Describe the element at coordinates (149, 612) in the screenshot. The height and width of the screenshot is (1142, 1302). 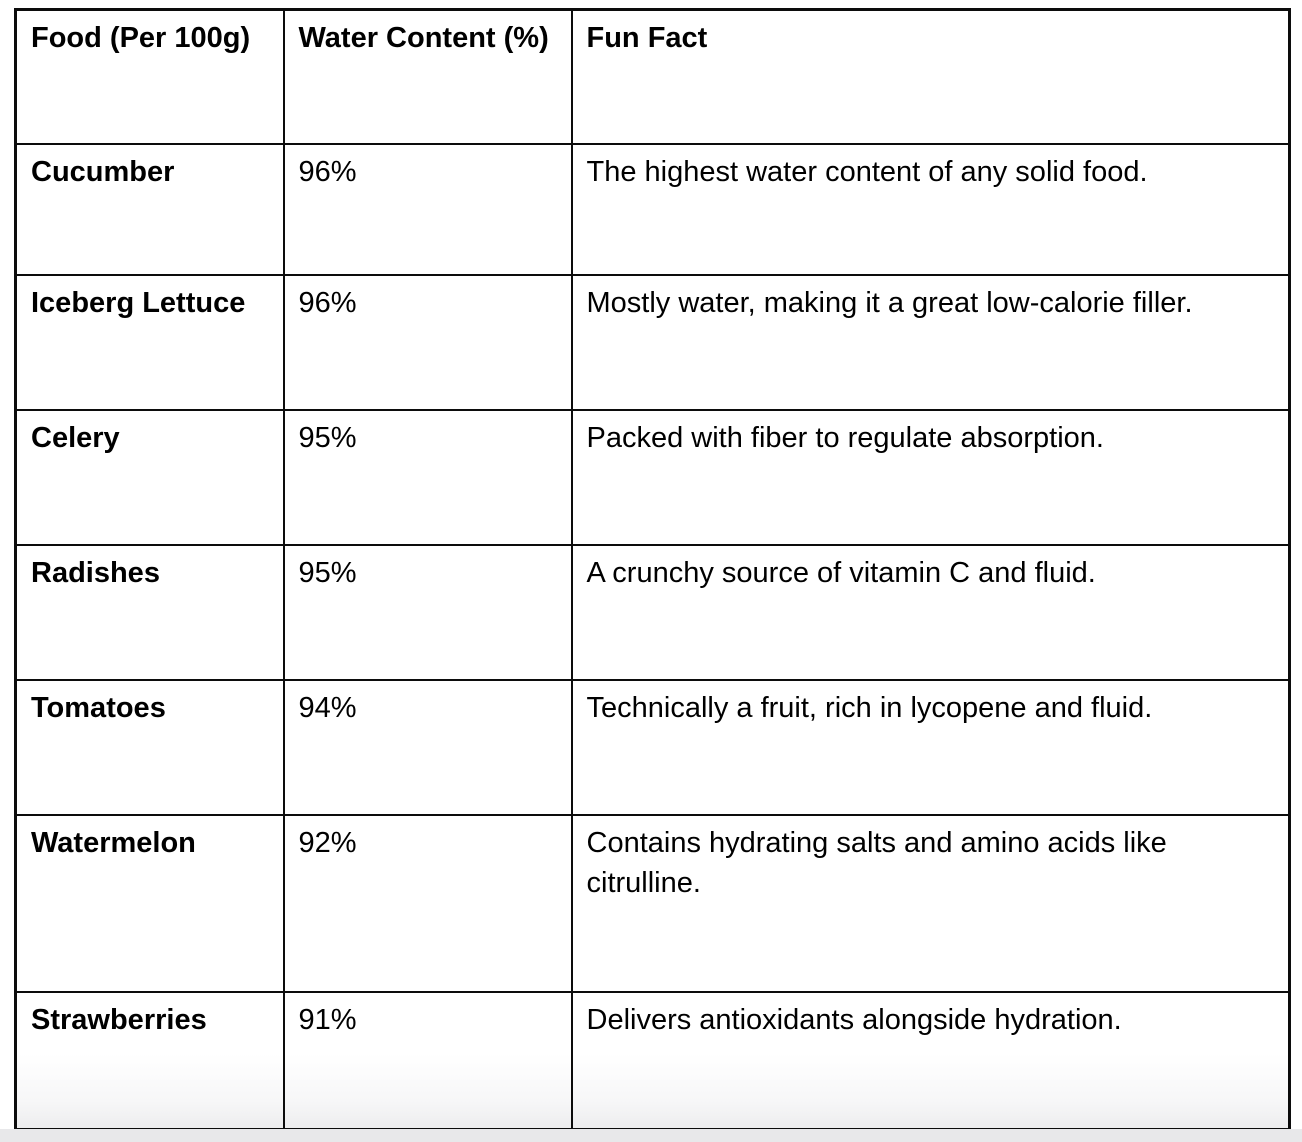
I see `food-cell: Radishes` at that location.